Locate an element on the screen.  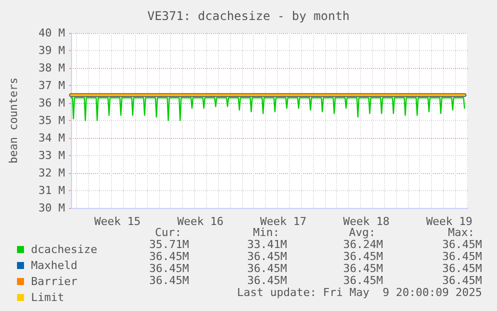
x-tick-label: Week 19 is located at coordinates (449, 221).